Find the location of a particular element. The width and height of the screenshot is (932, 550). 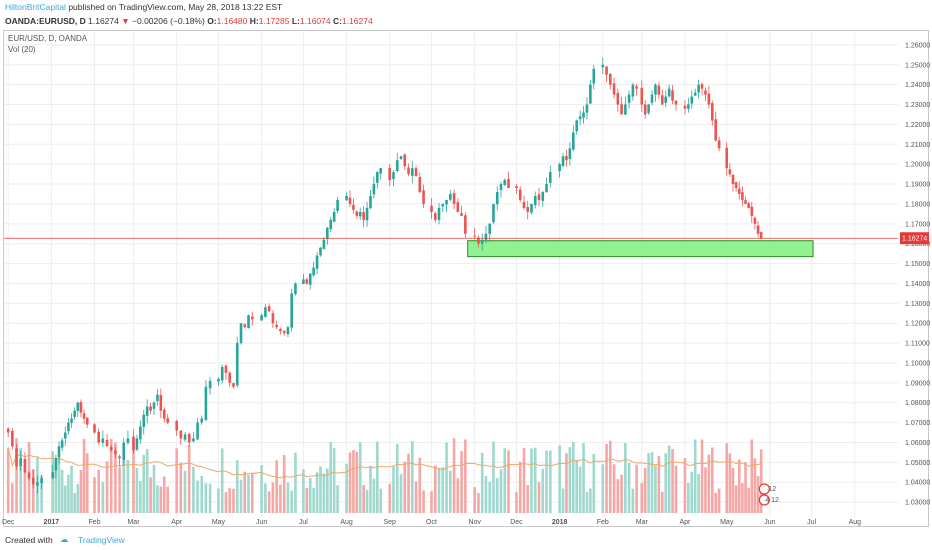

symbol-name: OANDA:EURUSD, D is located at coordinates (45, 21).